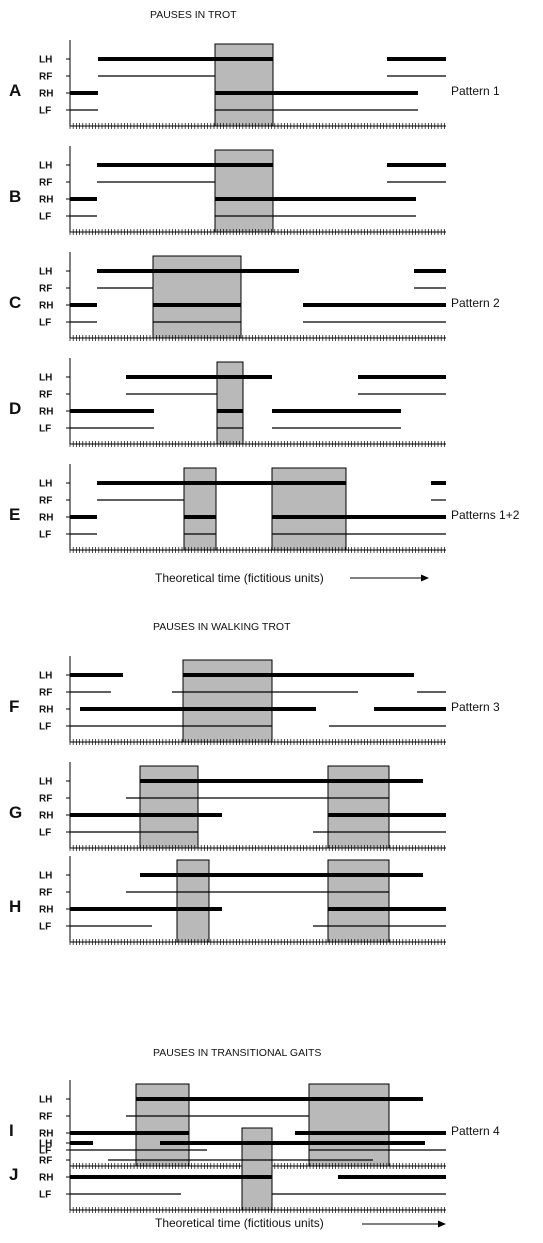  I want to click on leg-label-lh-j: LH, so click(45, 1144).